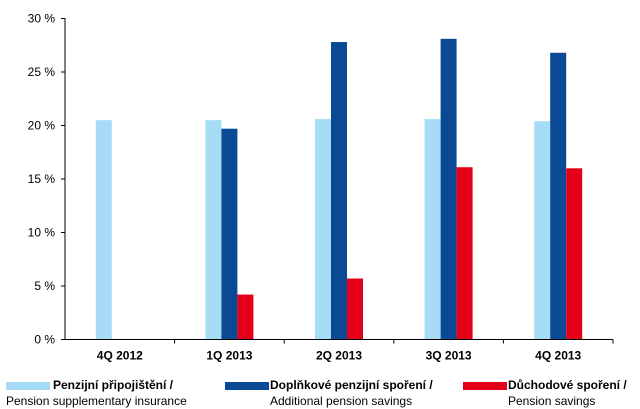  What do you see at coordinates (558, 356) in the screenshot?
I see `x-tick-label: 4Q 2013` at bounding box center [558, 356].